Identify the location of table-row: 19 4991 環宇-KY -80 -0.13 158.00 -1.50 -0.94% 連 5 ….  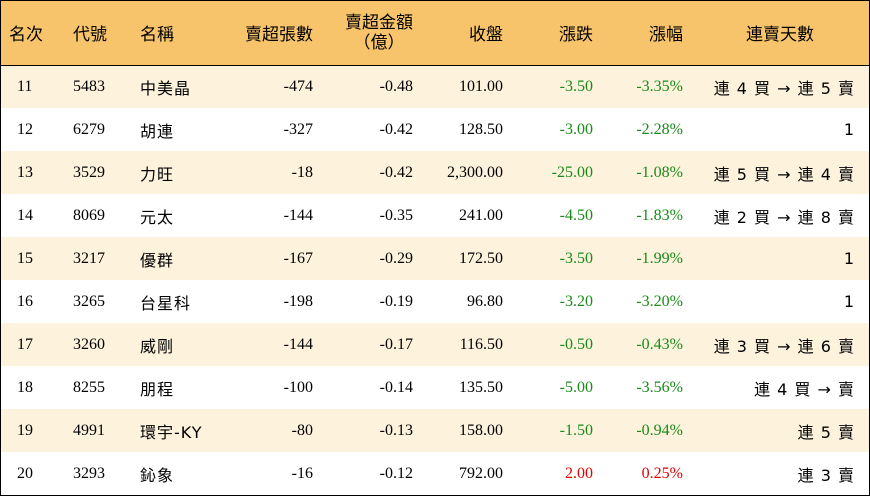
(435, 430).